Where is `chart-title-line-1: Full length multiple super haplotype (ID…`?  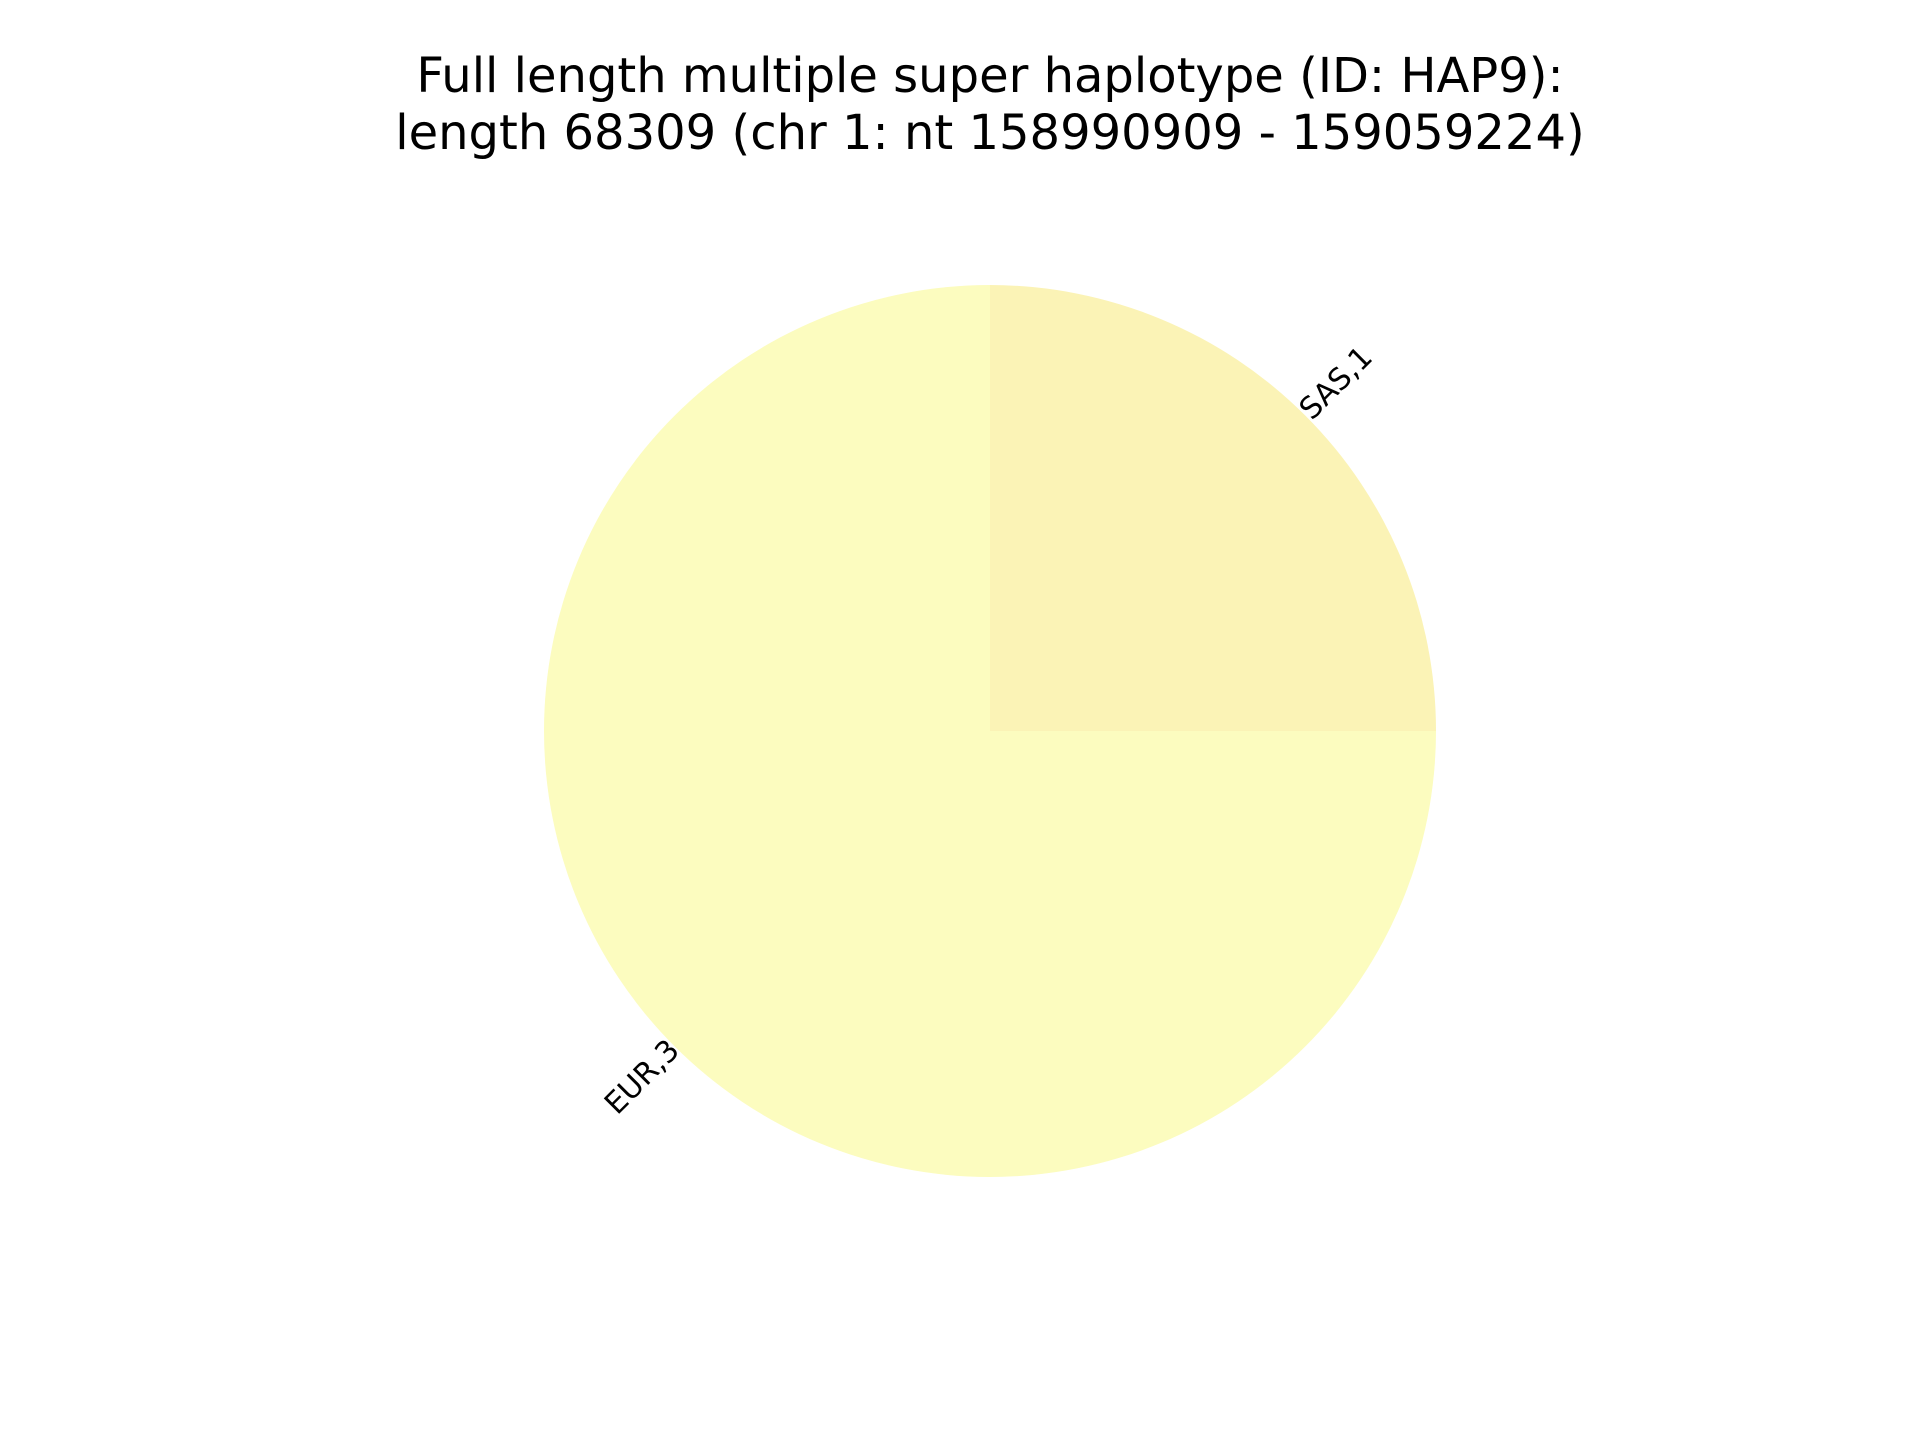
chart-title-line-1: Full length multiple super haplotype (ID… is located at coordinates (989, 76).